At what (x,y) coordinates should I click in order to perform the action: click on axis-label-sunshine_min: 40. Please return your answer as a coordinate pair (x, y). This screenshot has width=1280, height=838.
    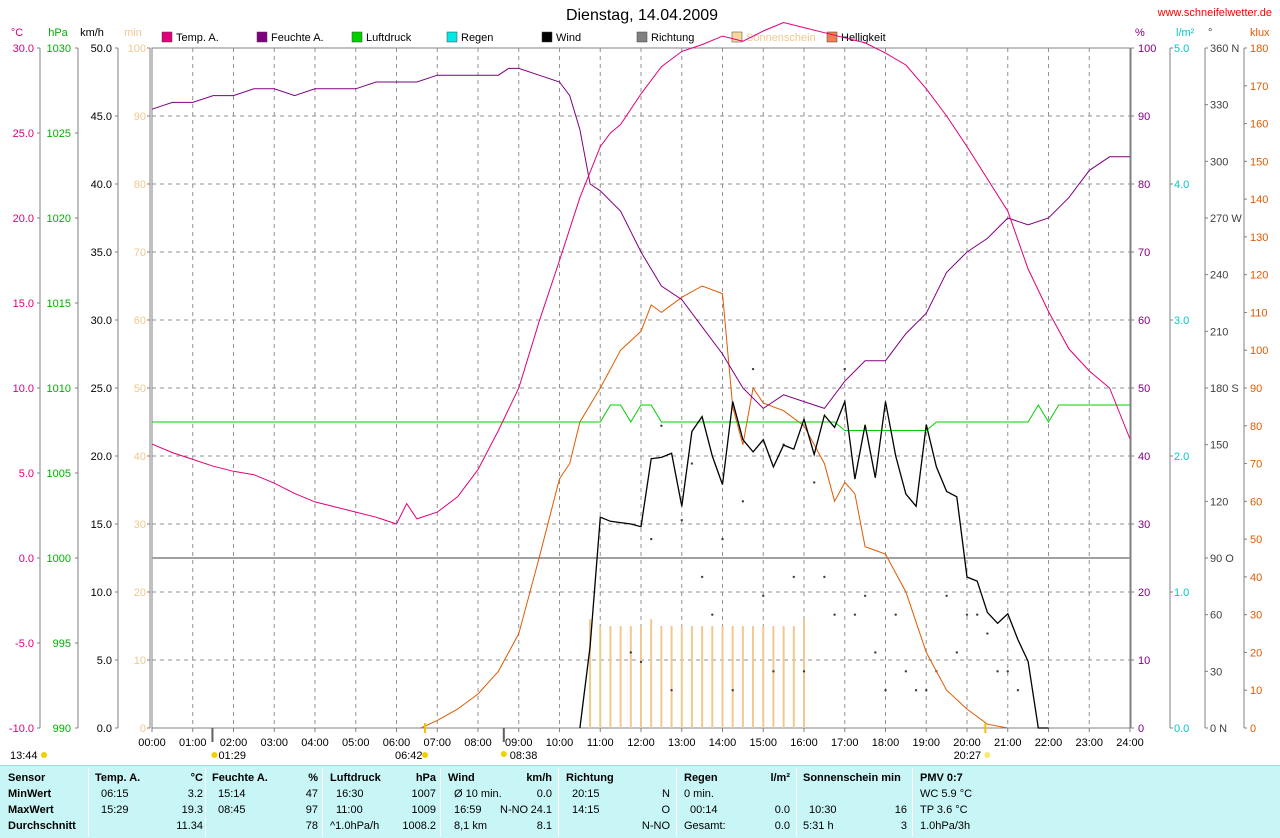
    Looking at the image, I should click on (140, 457).